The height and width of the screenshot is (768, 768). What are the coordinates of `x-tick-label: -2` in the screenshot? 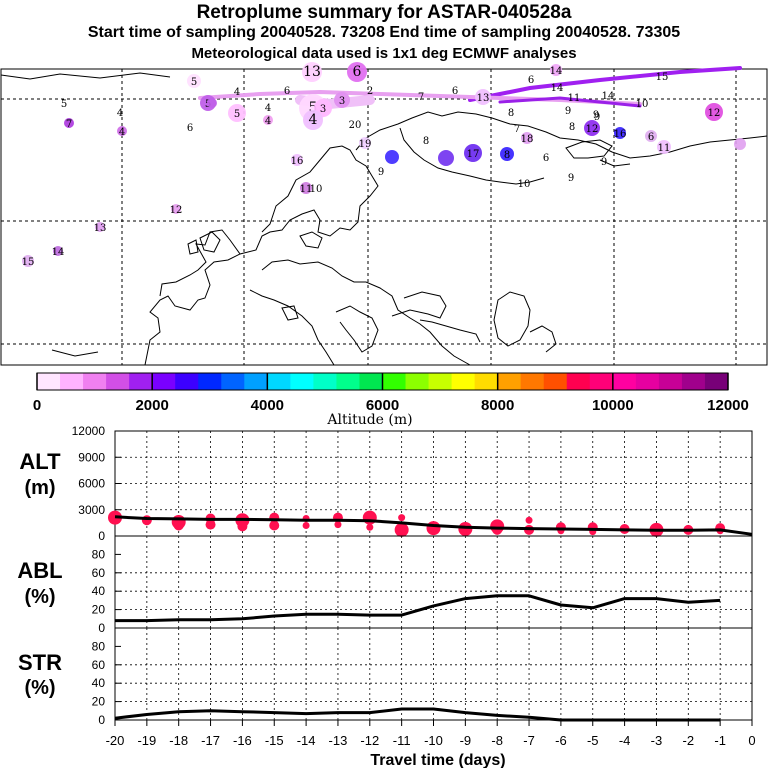 It's located at (689, 740).